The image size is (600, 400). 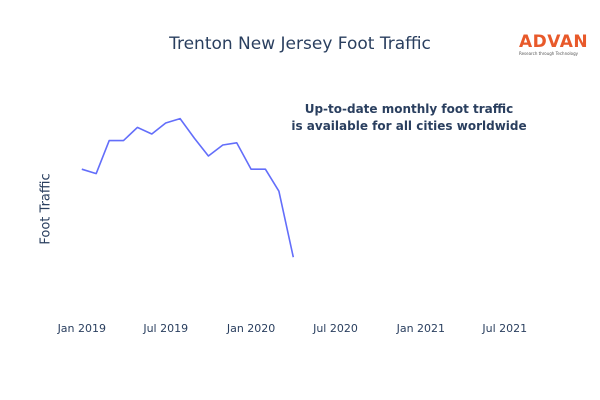 What do you see at coordinates (335, 328) in the screenshot?
I see `x-tick-label: Jul 2020` at bounding box center [335, 328].